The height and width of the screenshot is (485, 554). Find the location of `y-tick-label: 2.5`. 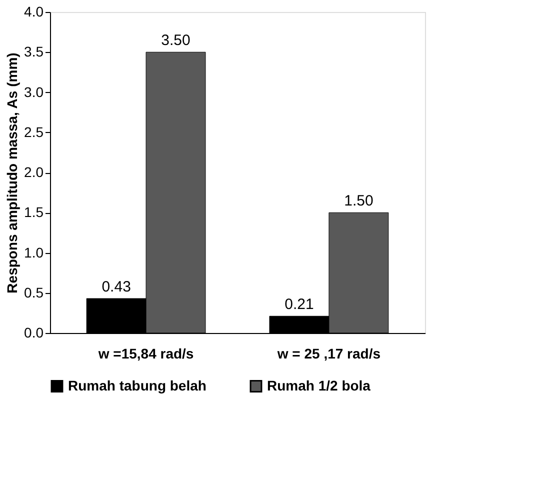

y-tick-label: 2.5 is located at coordinates (34, 132).